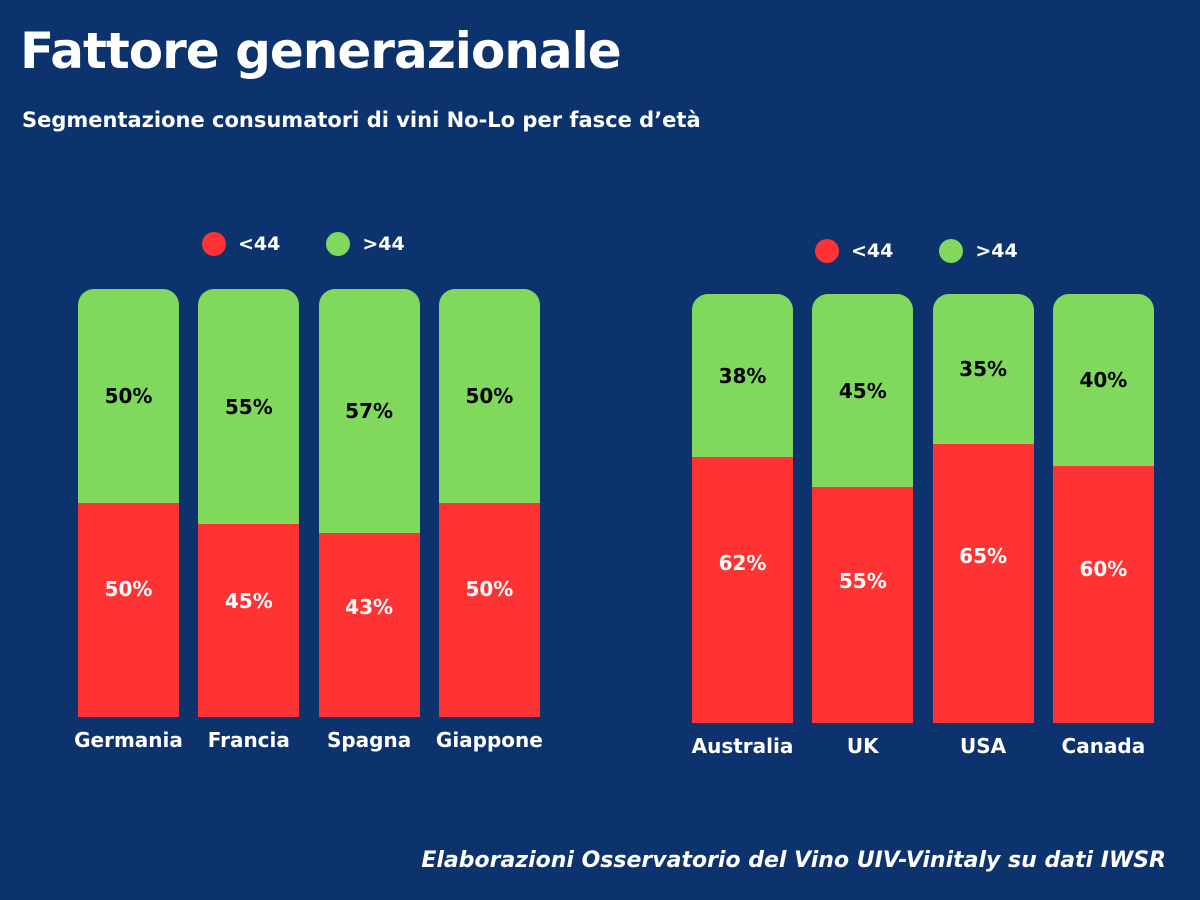 The width and height of the screenshot is (1200, 900). I want to click on data-label-over44: 40%, so click(1103, 379).